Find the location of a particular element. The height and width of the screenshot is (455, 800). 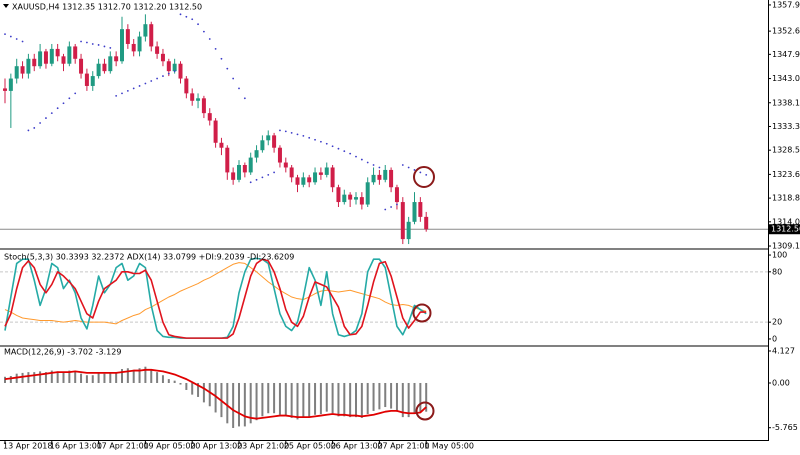

x-tick-label: 25 Apr 05:00 is located at coordinates (310, 446).